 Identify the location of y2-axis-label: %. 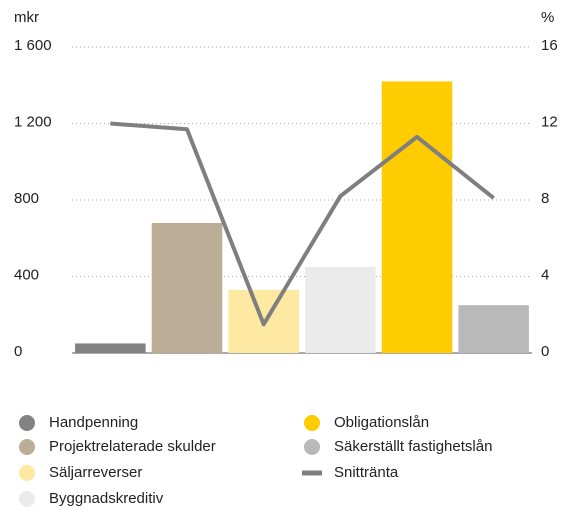
(547, 17).